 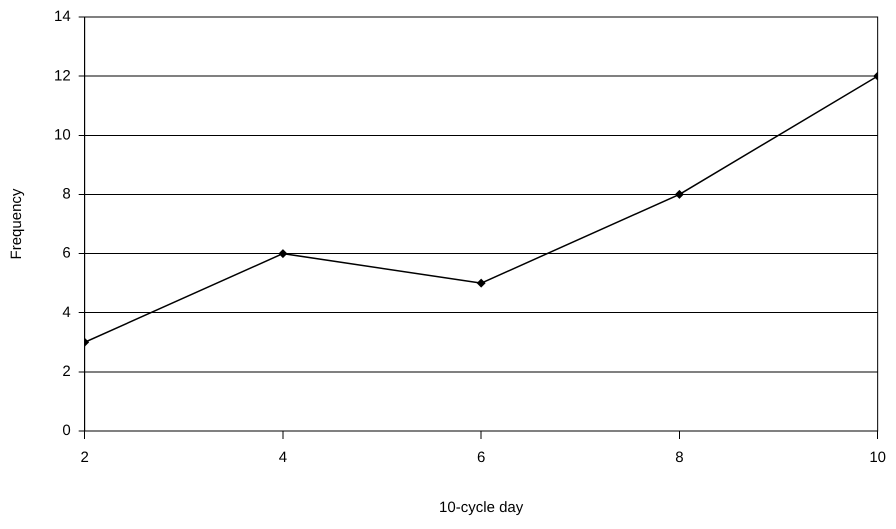 I want to click on x-tick-label: 8, so click(x=679, y=457).